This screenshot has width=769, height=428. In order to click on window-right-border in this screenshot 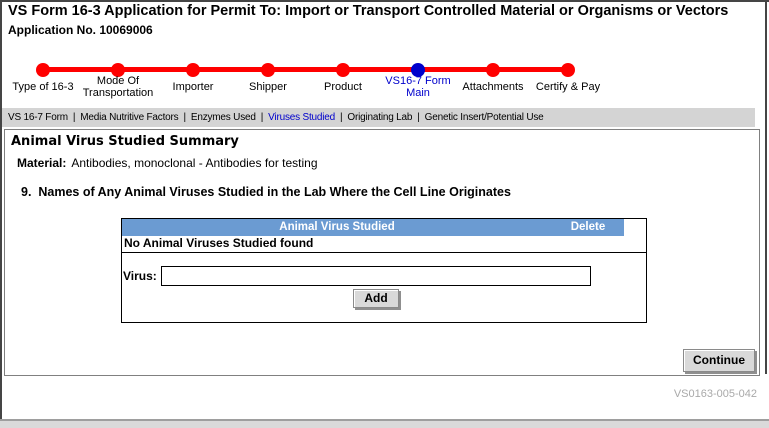, I will do `click(766, 187)`.